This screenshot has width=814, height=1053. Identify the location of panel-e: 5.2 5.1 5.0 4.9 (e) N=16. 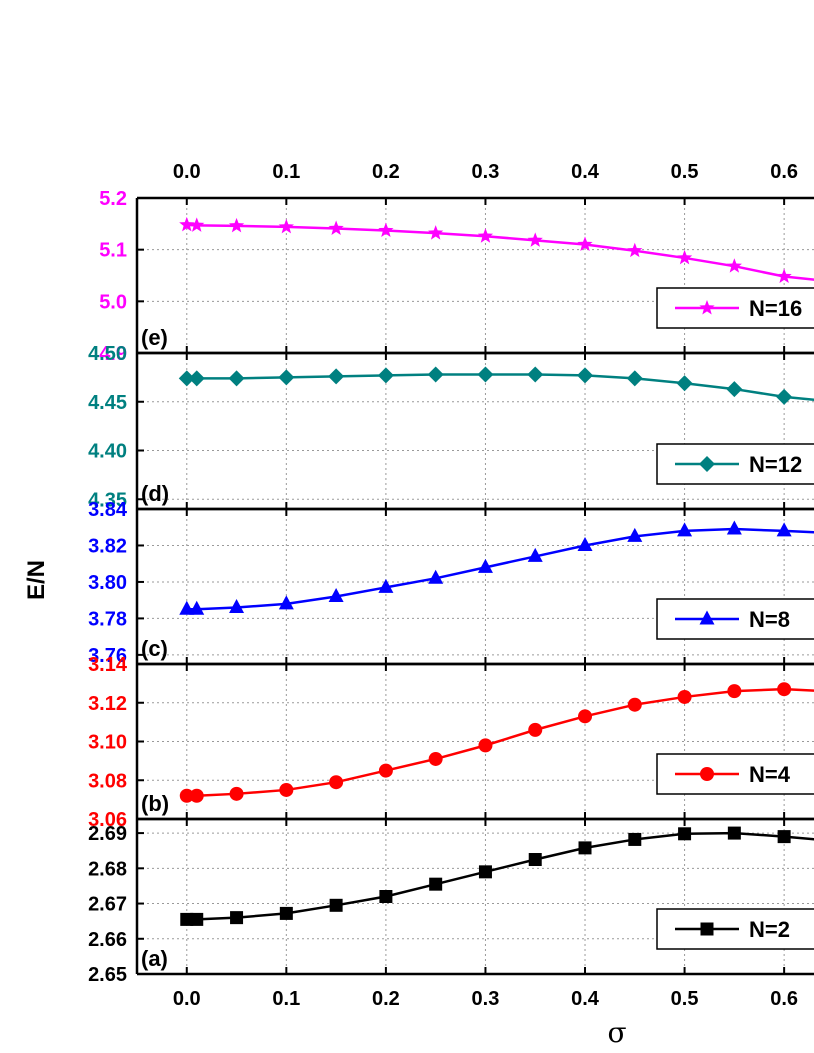
(456, 276).